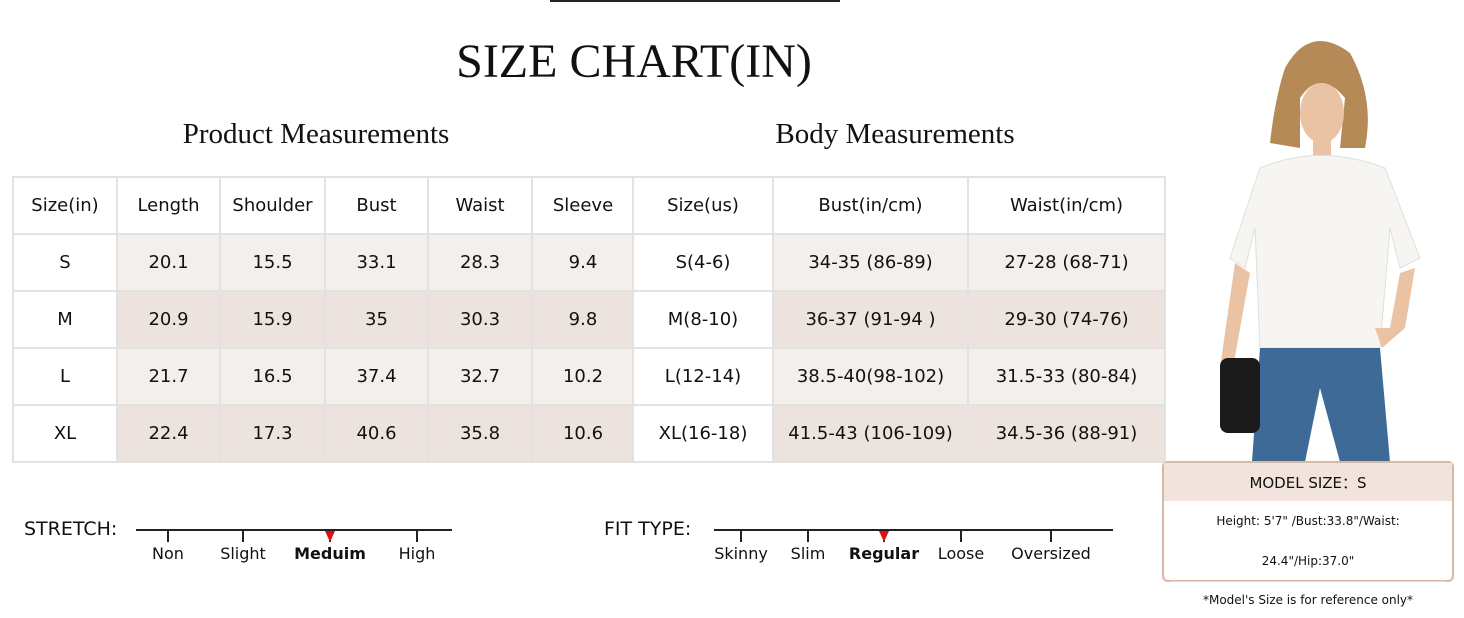 The image size is (1464, 618). I want to click on table-row: XL 22.4 17.3 40.6 35.8 10.6, so click(323, 433).